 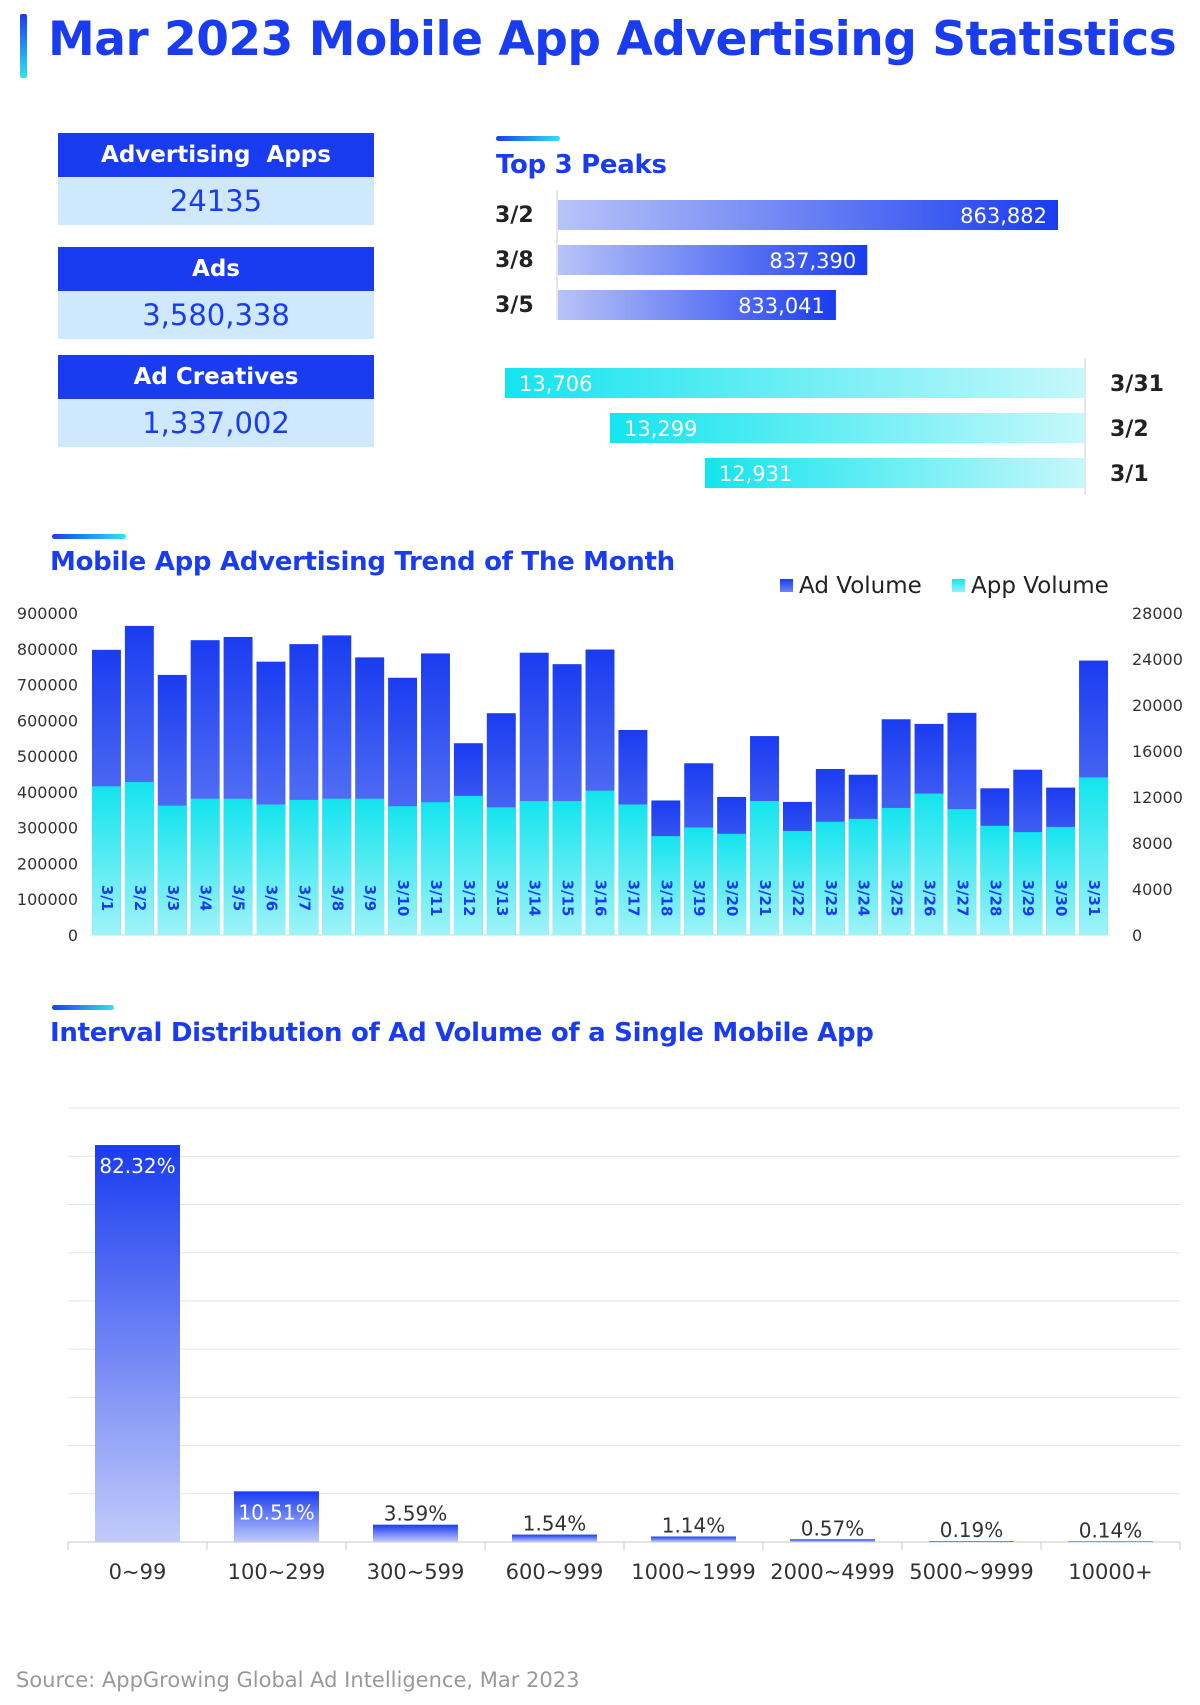 I want to click on trend-left-tick-label: 100000, so click(x=47, y=899).